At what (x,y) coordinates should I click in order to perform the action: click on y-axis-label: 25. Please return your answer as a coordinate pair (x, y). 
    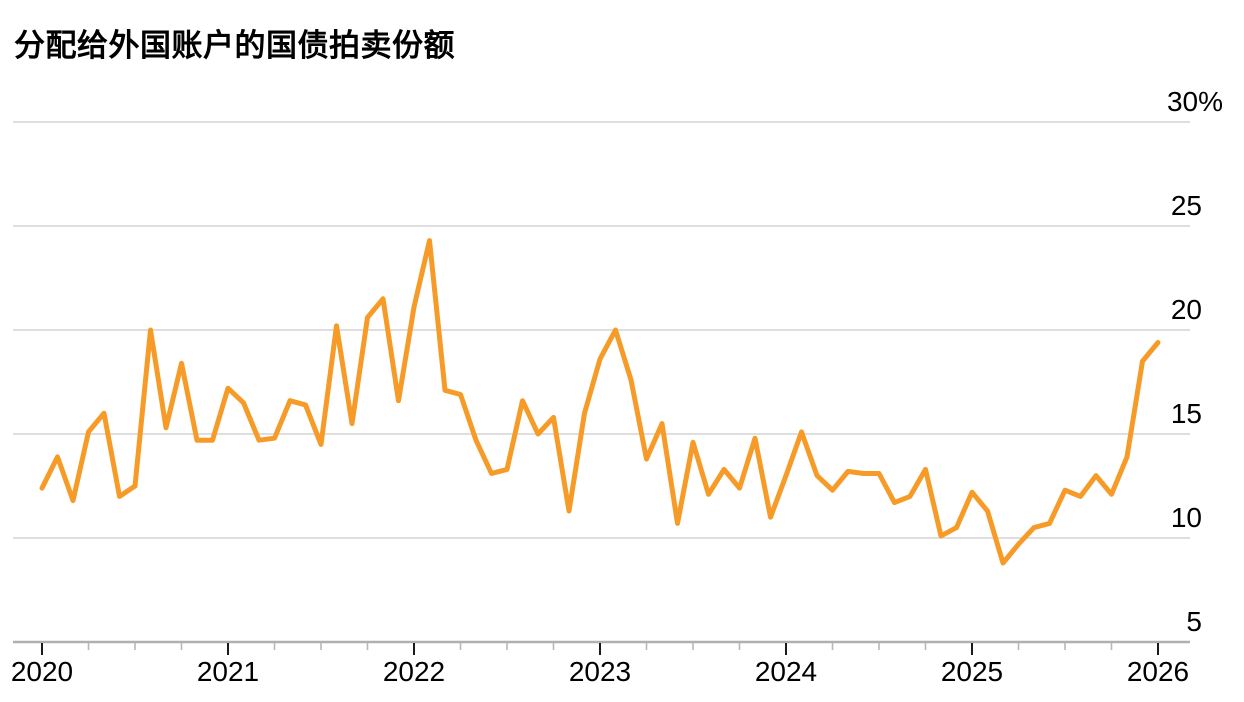
    Looking at the image, I should click on (1186, 205).